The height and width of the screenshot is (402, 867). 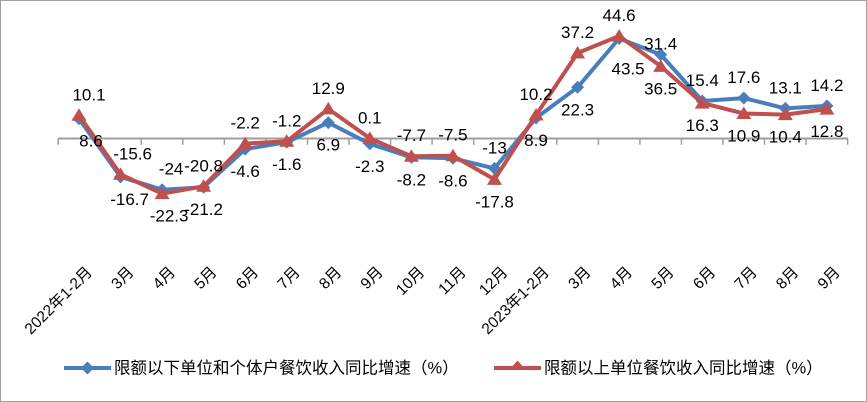 What do you see at coordinates (743, 136) in the screenshot?
I see `data-label: 10.9` at bounding box center [743, 136].